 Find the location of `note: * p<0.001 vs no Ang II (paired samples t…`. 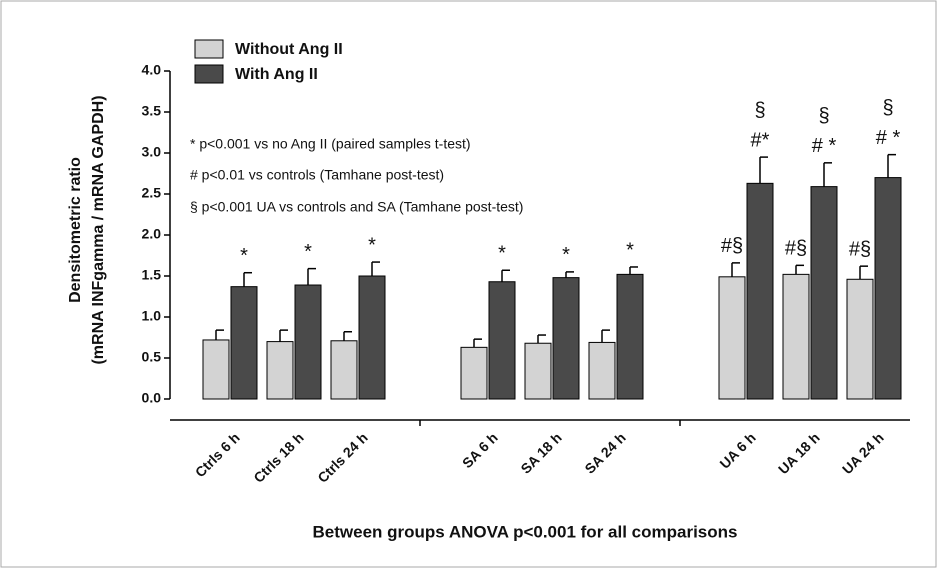

note: * p<0.001 vs no Ang II (paired samples t… is located at coordinates (330, 144).